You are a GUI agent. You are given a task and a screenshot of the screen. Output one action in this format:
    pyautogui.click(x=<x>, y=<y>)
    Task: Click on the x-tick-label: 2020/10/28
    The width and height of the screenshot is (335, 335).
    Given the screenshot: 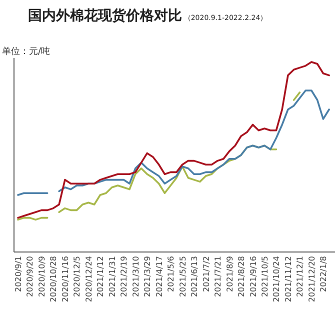 What is the action you would take?
    pyautogui.click(x=53, y=279)
    